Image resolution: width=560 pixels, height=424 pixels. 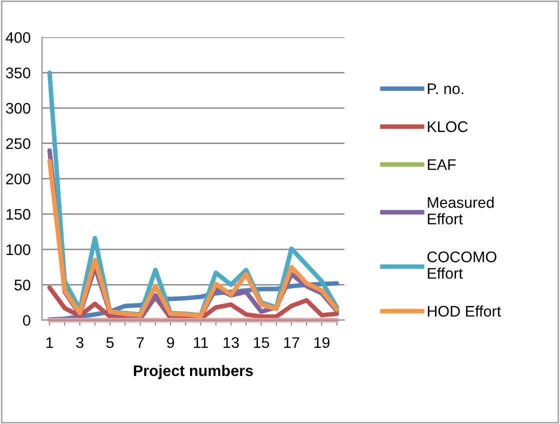 What do you see at coordinates (448, 126) in the screenshot?
I see `legend-label: KLOC` at bounding box center [448, 126].